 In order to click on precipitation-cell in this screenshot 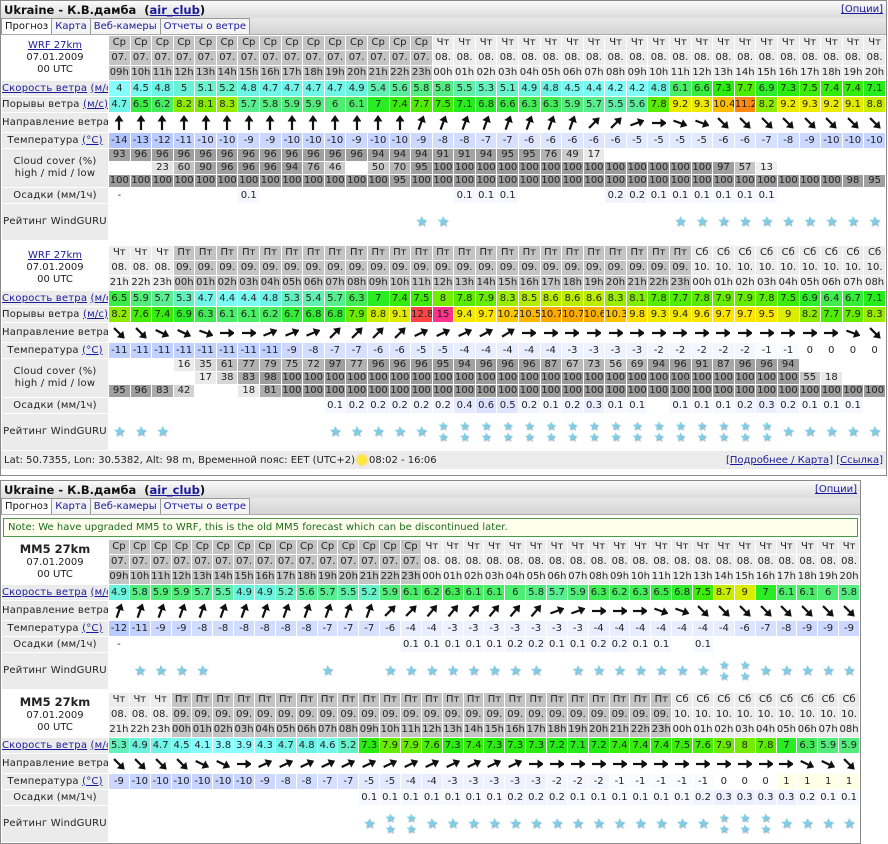, I will do `click(223, 644)`.